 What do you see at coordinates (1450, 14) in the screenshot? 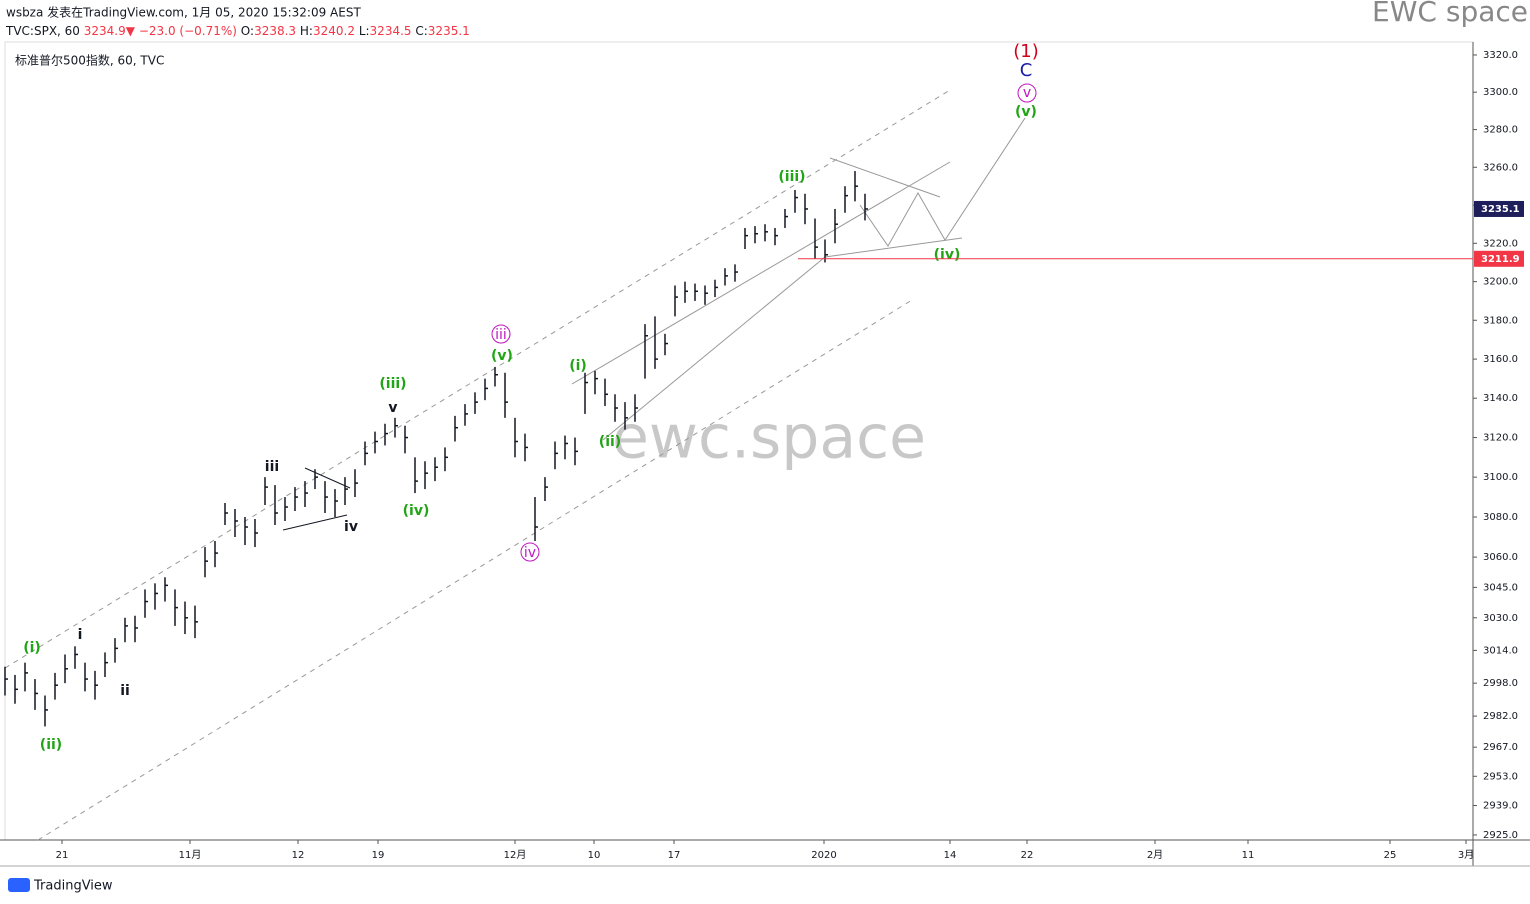
I see `brand: EWC space` at bounding box center [1450, 14].